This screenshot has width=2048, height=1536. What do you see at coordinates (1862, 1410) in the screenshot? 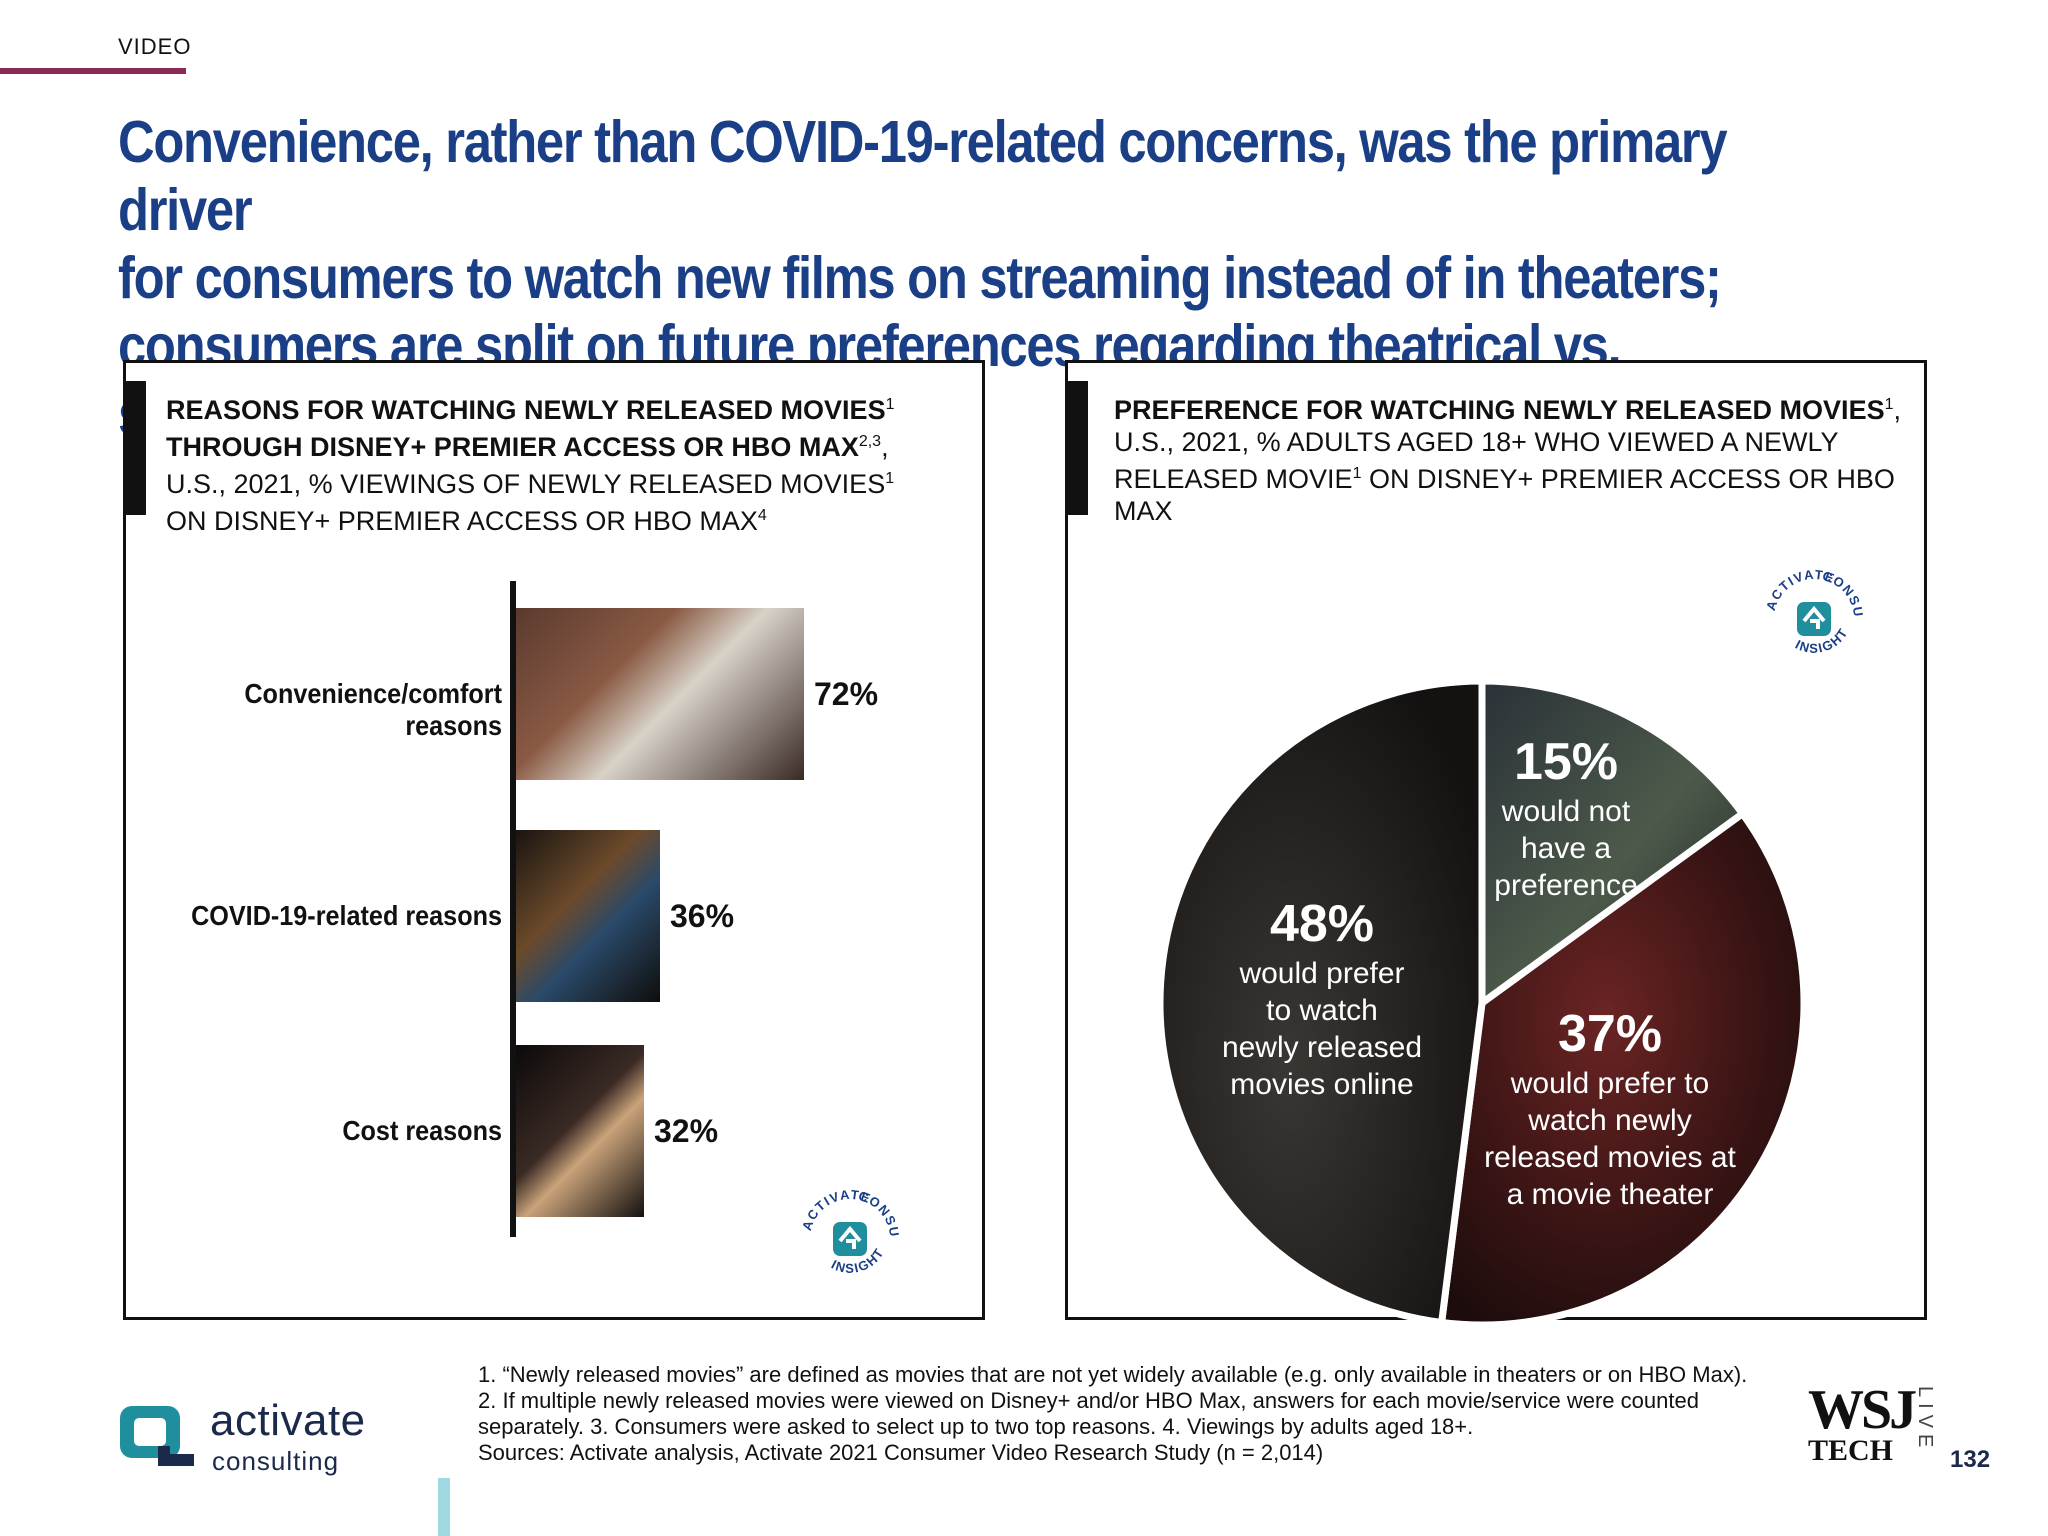
I see `wsj-logo-text: WSJ` at bounding box center [1862, 1410].